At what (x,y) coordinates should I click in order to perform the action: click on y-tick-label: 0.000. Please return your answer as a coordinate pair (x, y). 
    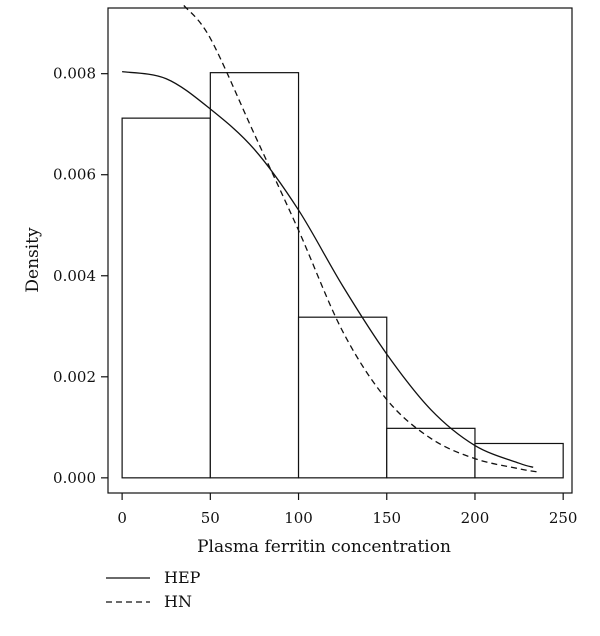
    Looking at the image, I should click on (74, 478).